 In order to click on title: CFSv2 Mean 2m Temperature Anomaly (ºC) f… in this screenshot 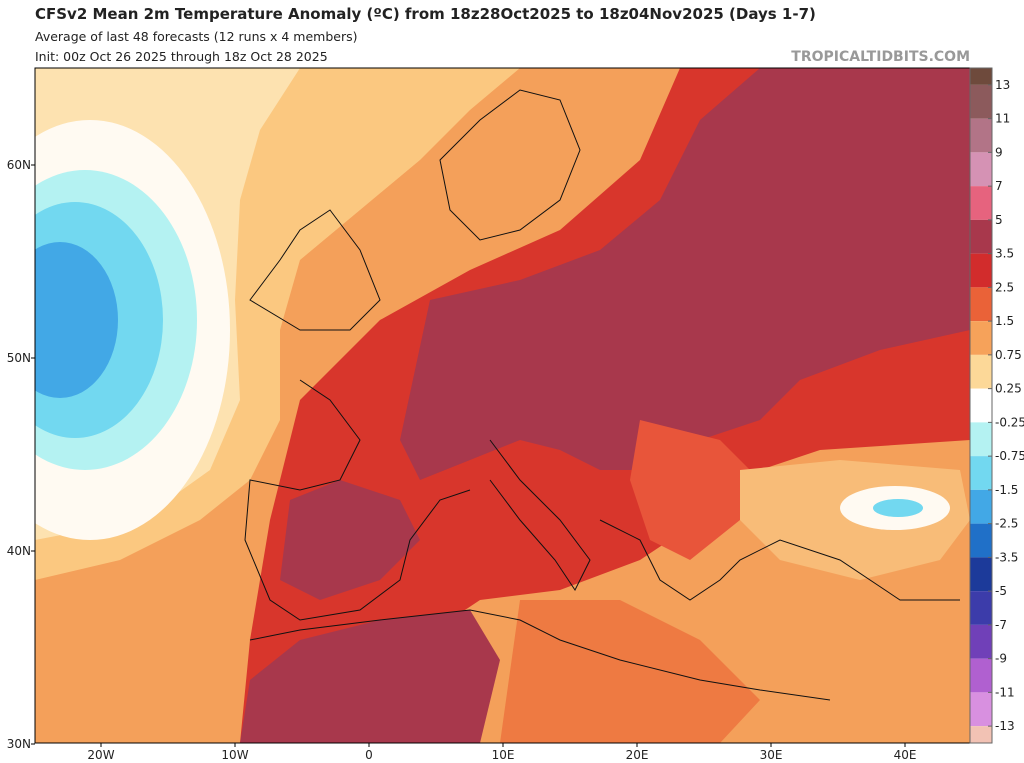, I will do `click(425, 14)`.